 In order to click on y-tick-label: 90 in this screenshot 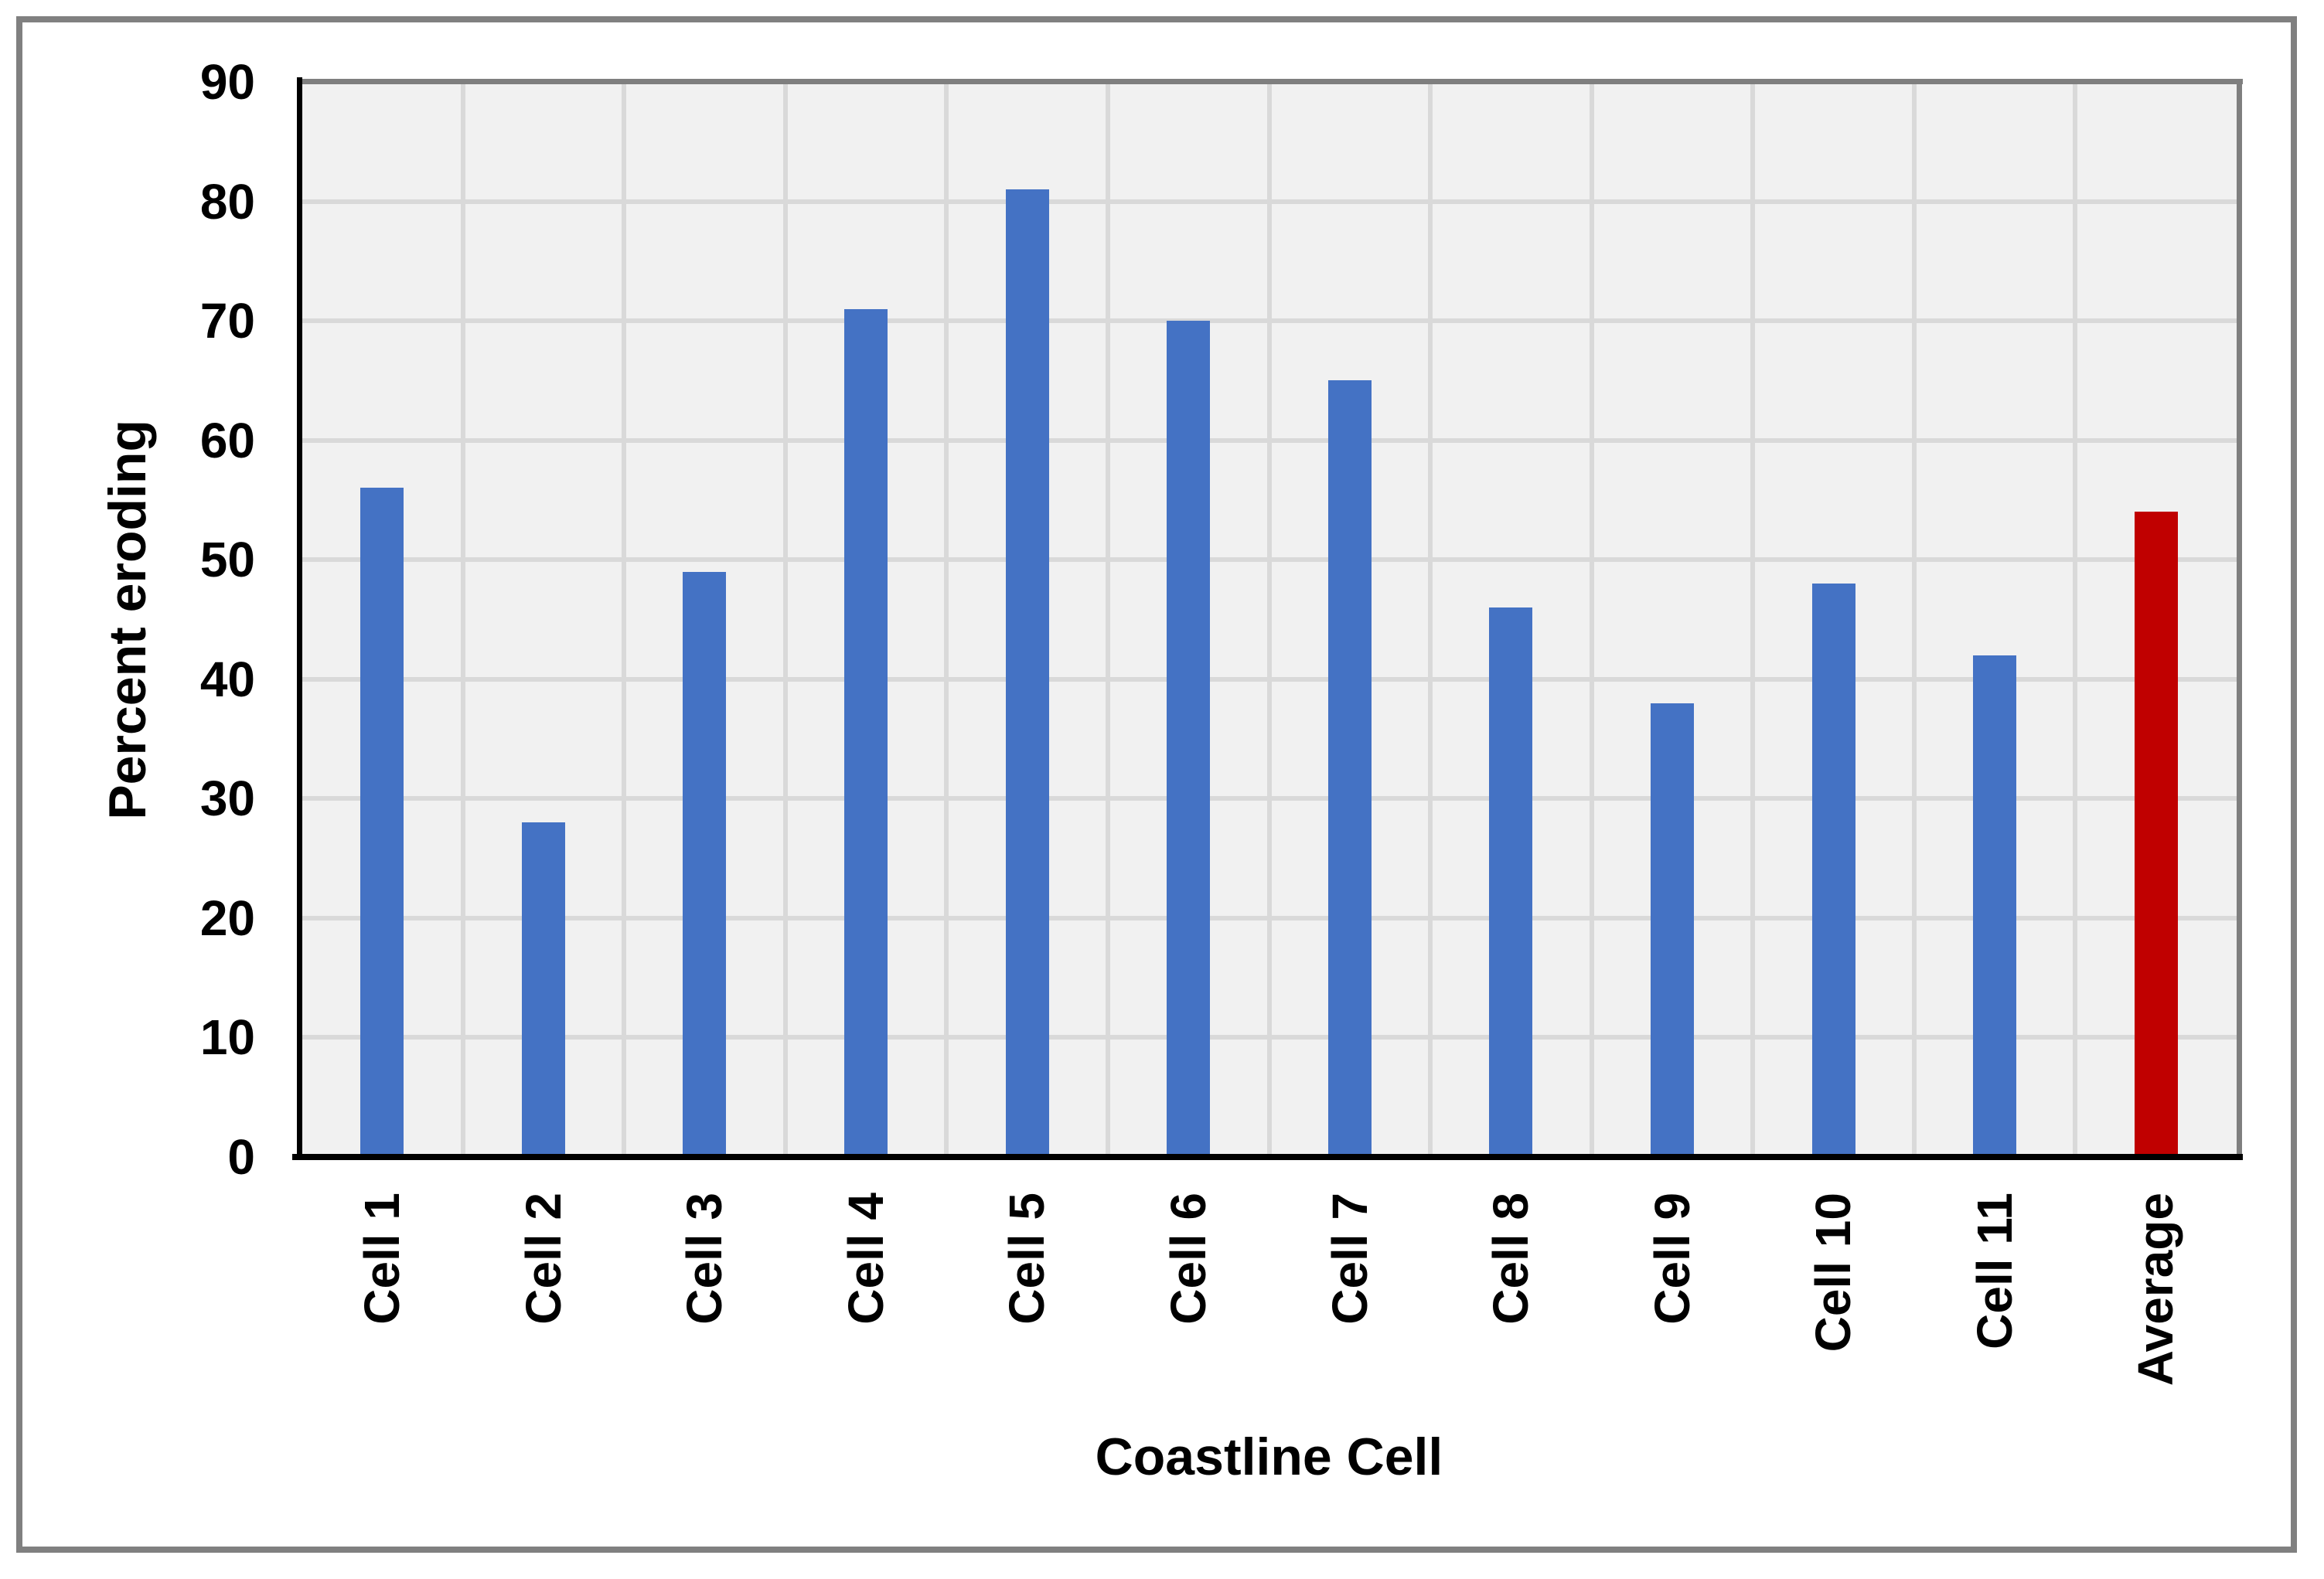, I will do `click(227, 82)`.